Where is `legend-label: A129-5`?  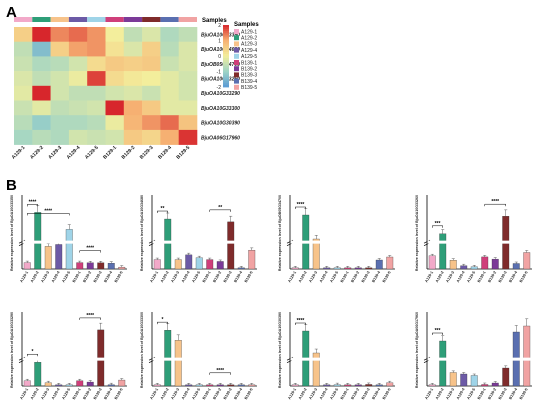 legend-label: A129-5 is located at coordinates (249, 57).